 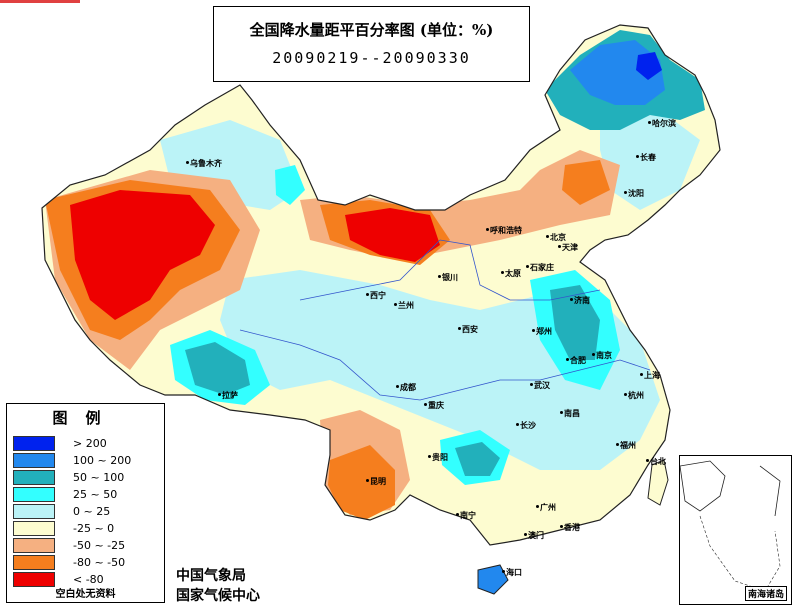 I want to click on legend-label: 50 ~ 100, so click(x=99, y=477).